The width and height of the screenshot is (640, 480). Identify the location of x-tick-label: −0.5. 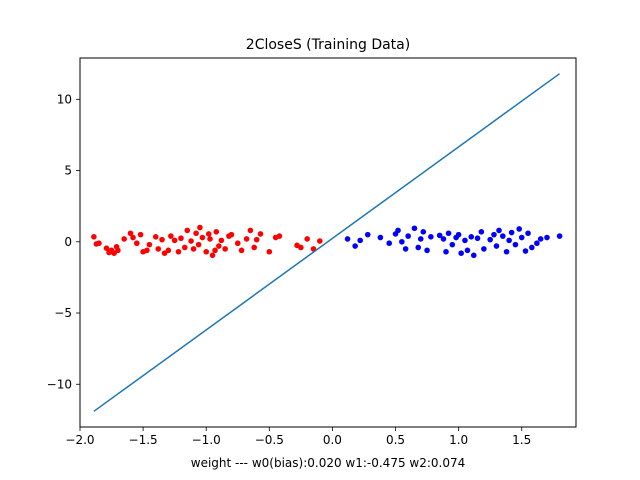
(269, 440).